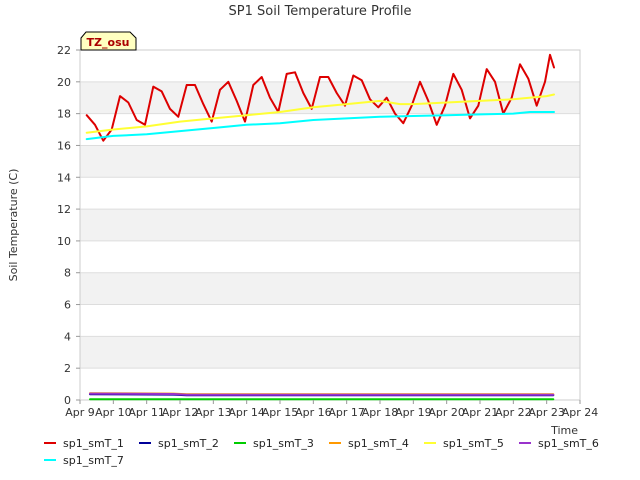 This screenshot has height=480, width=640. Describe the element at coordinates (68, 225) in the screenshot. I see `y-axis-ticks: 0 2 4 6 8 10 12 14 16 18 20 22` at that location.